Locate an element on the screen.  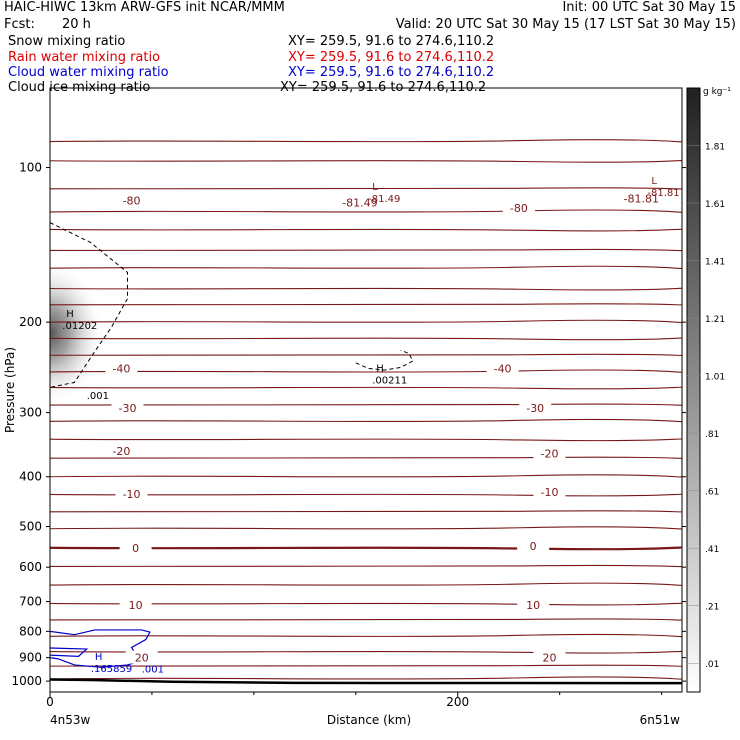
temperature-label: -81.81 is located at coordinates (640, 199).